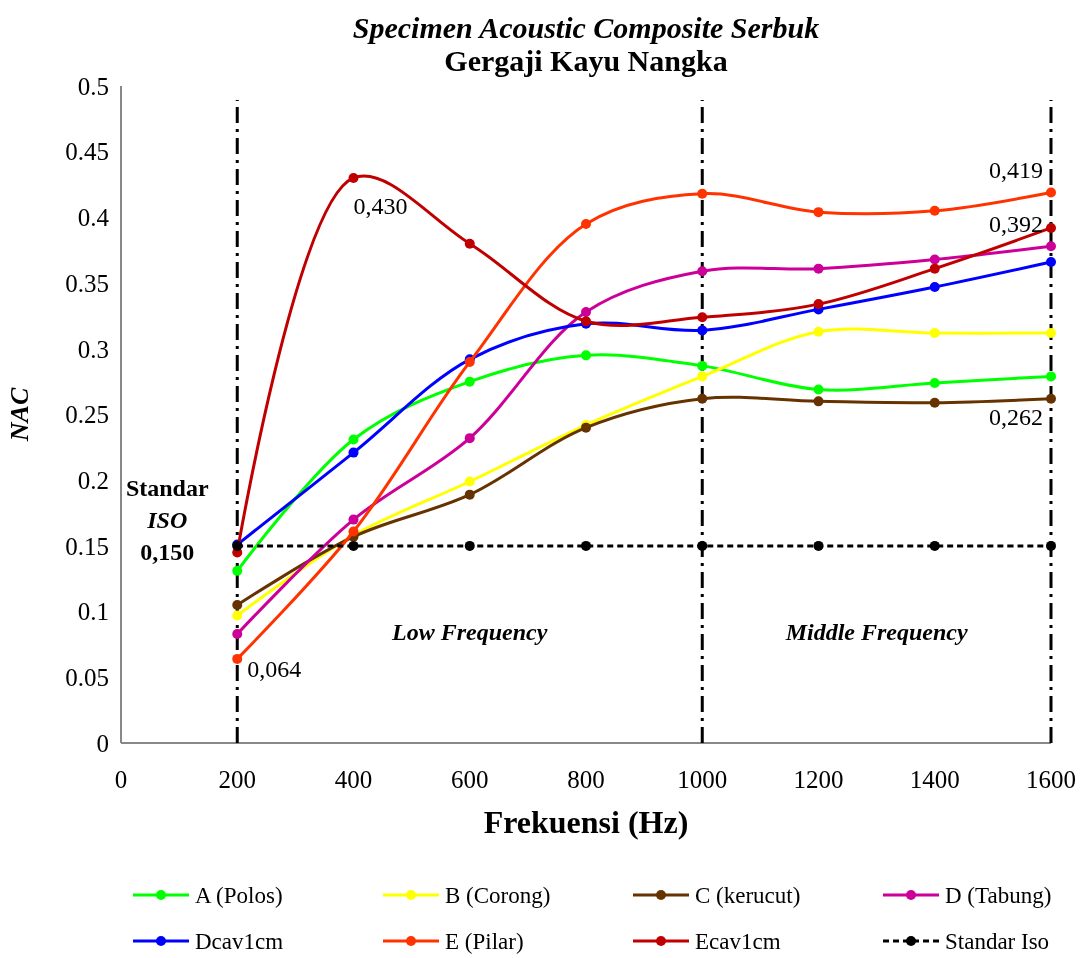  I want to click on annotation: 0,419, so click(1016, 170).